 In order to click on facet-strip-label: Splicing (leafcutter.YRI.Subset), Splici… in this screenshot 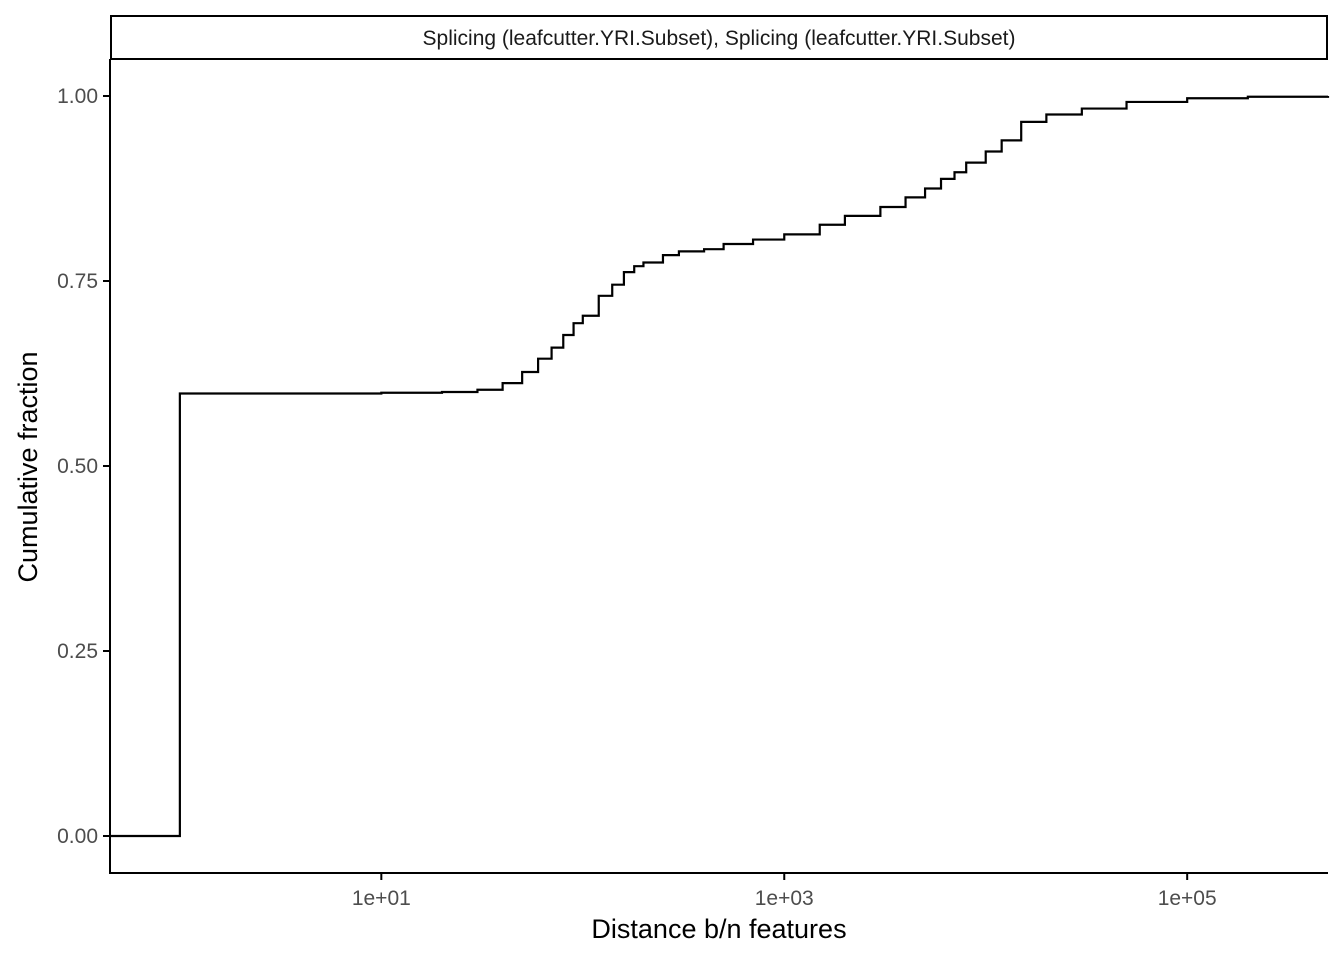, I will do `click(719, 38)`.